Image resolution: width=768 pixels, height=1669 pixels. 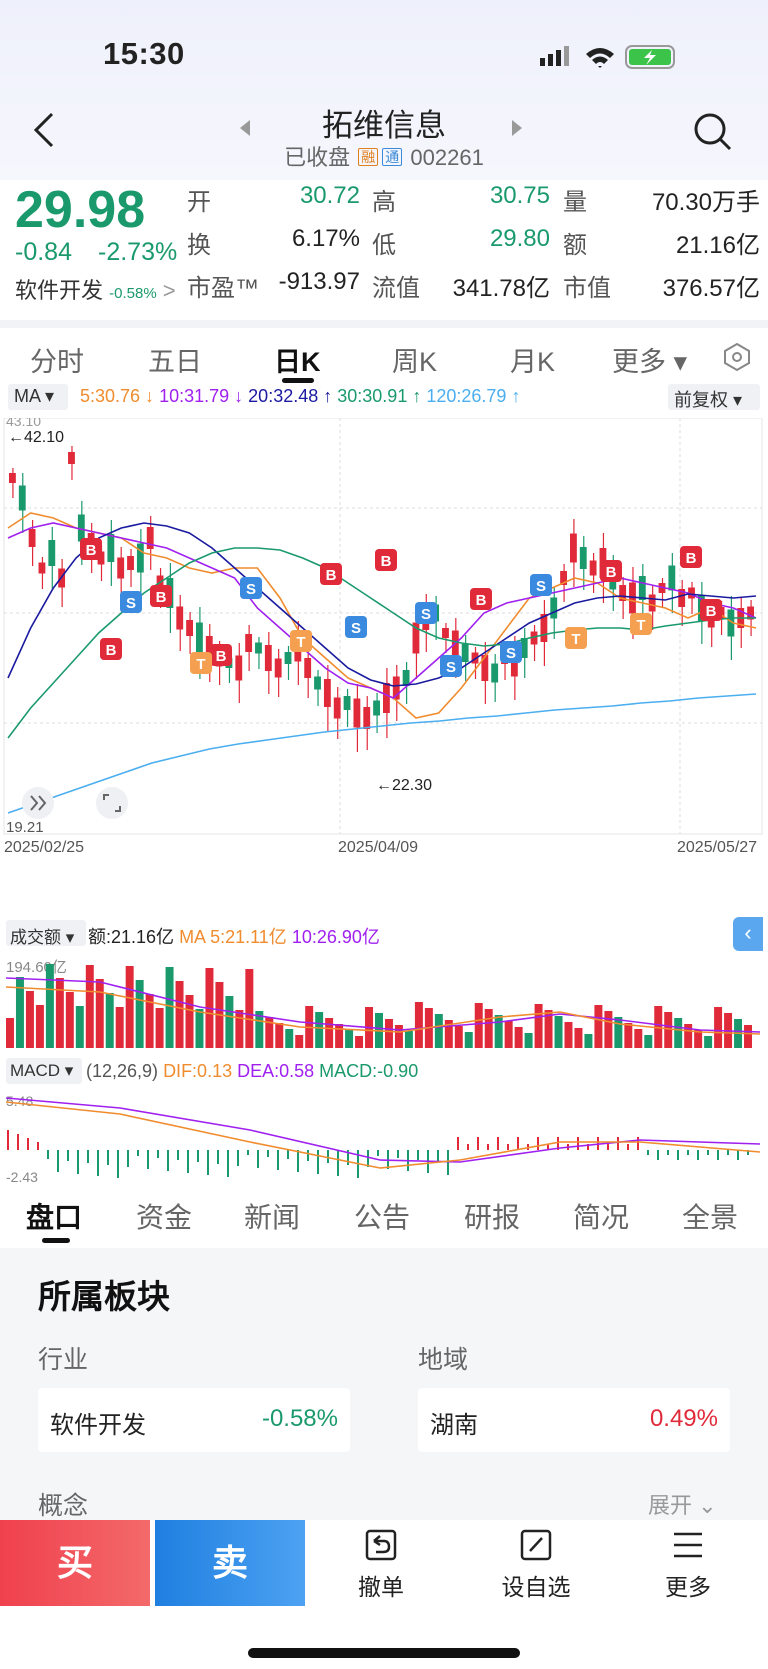 What do you see at coordinates (54, 1217) in the screenshot?
I see `tab-handicap: 盘口` at bounding box center [54, 1217].